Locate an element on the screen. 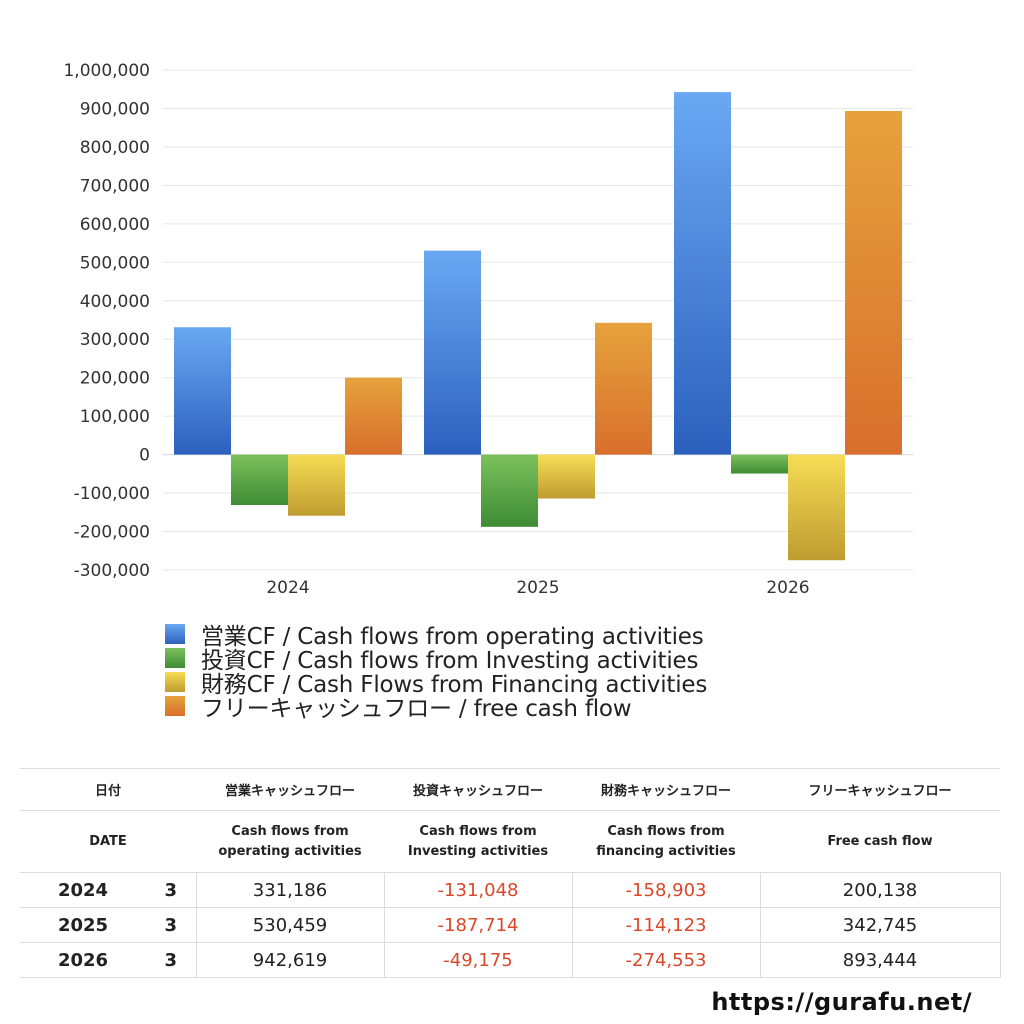 The width and height of the screenshot is (1024, 1024). y-tick-label: -300,000 is located at coordinates (112, 571).